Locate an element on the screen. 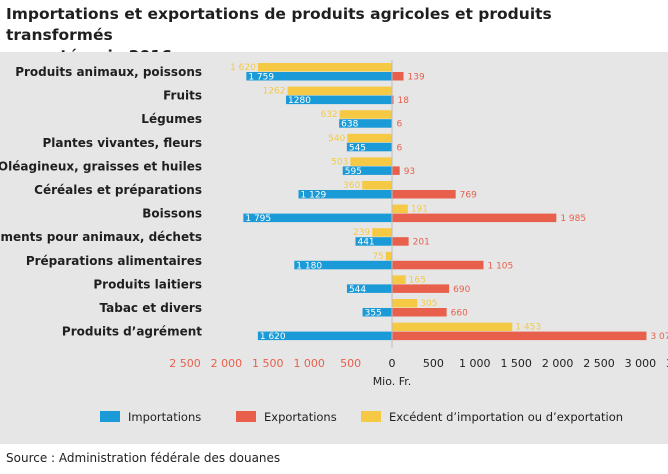 This screenshot has height=474, width=668. import-label-7: 441 is located at coordinates (365, 243).